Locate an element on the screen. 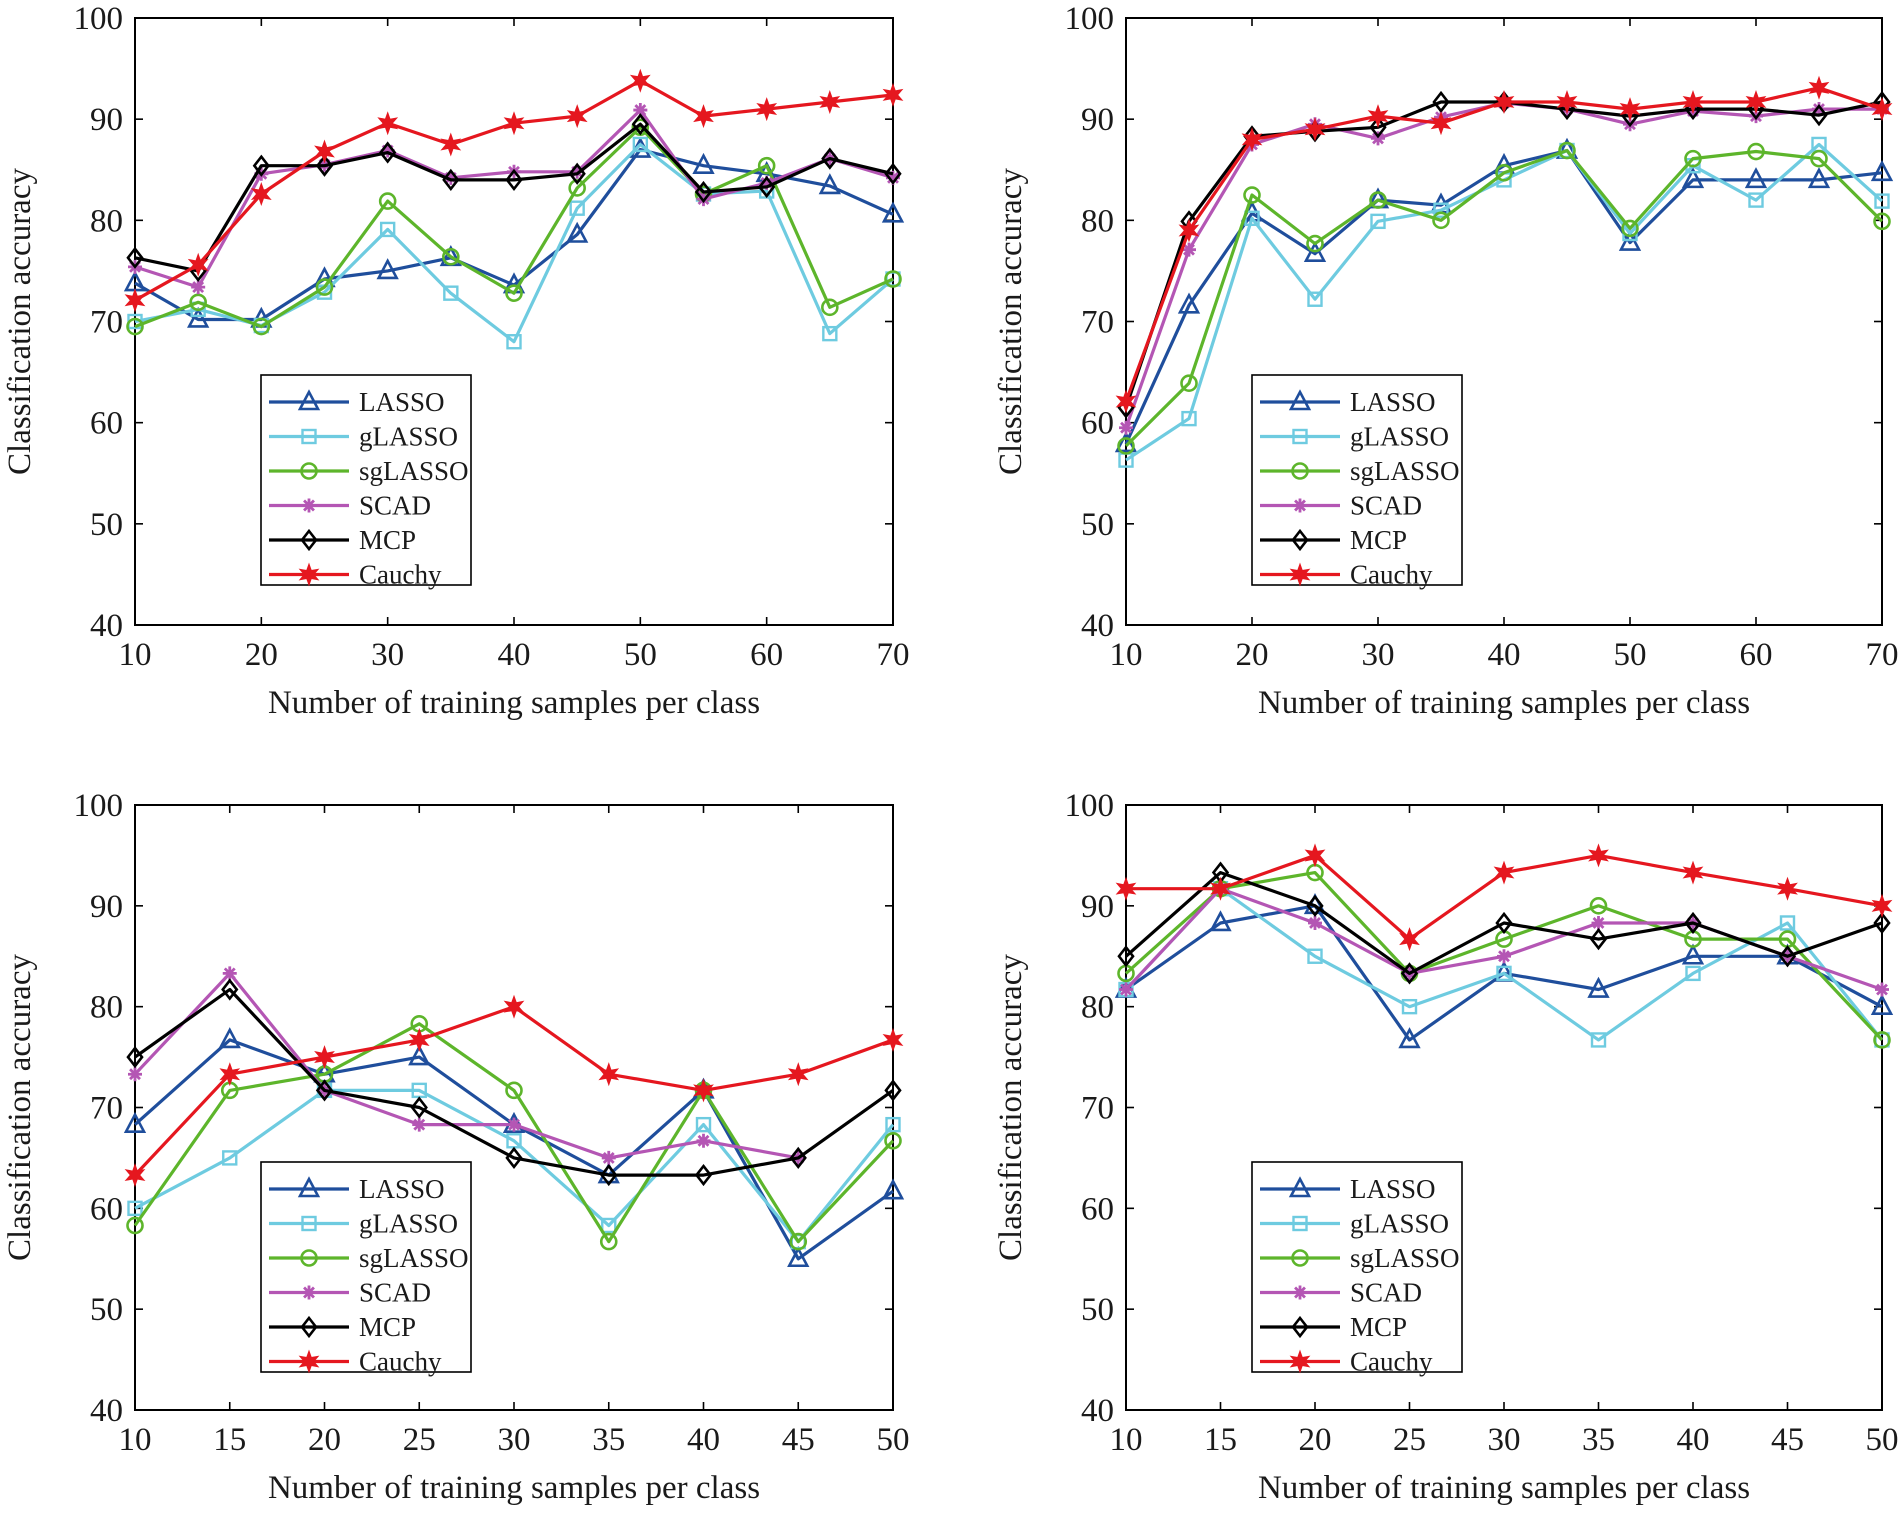 The width and height of the screenshot is (1902, 1522). y-tick-label: 80 is located at coordinates (1097, 221).